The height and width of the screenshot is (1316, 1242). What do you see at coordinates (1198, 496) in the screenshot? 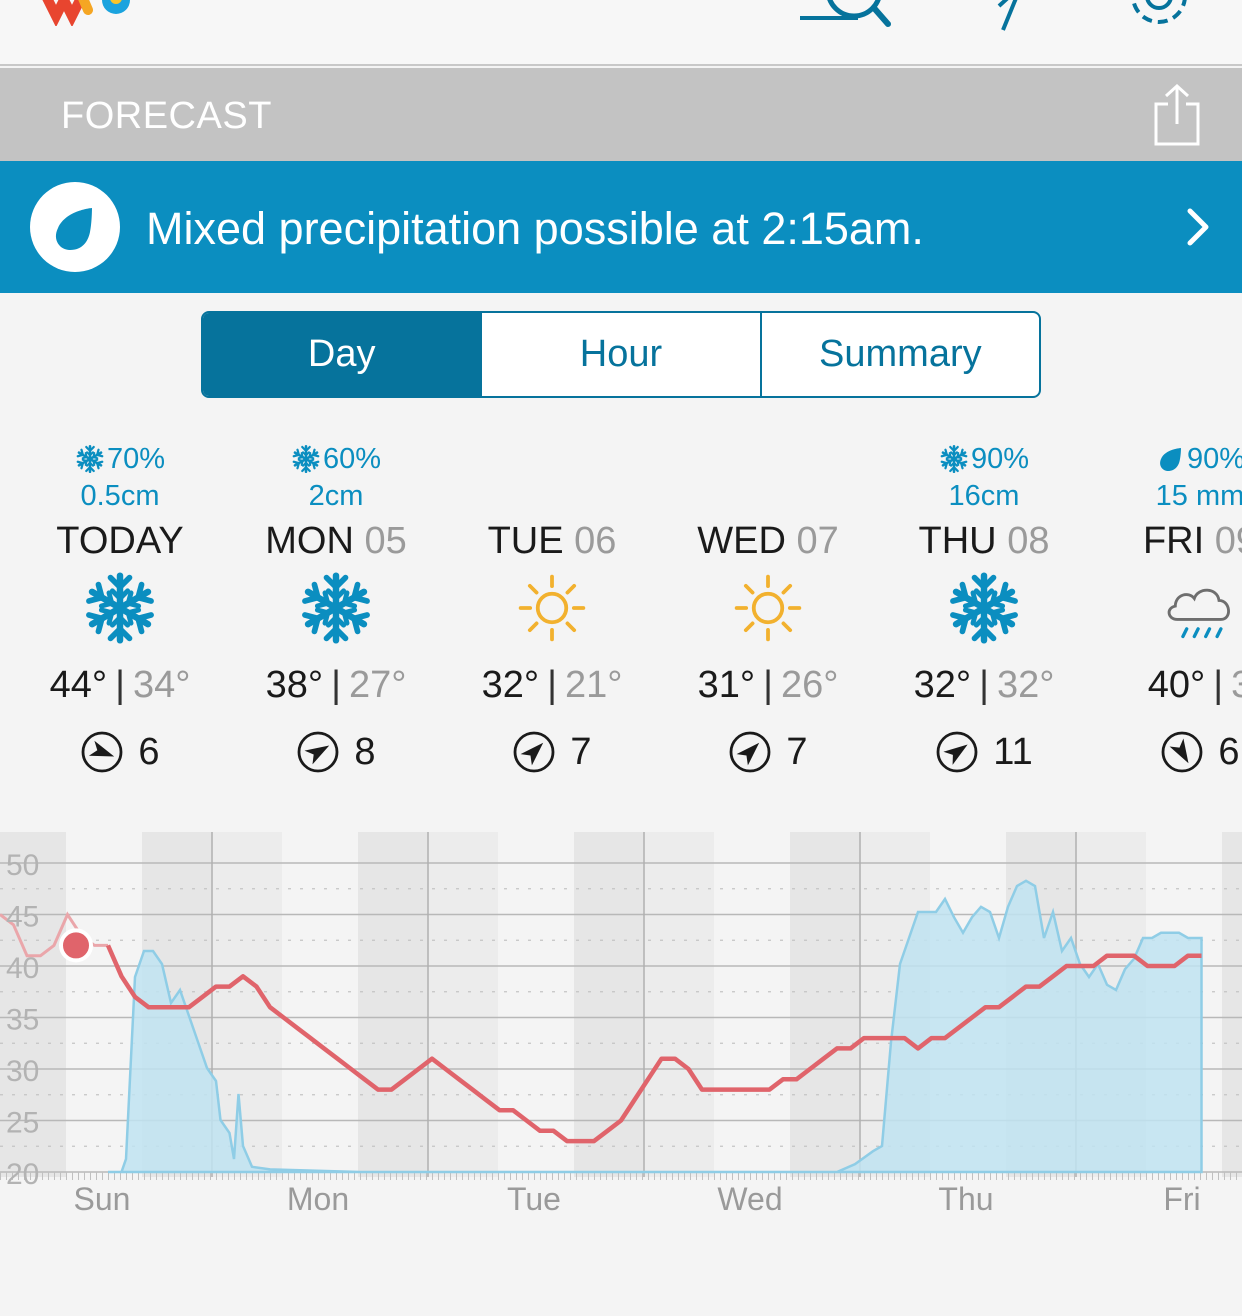
I see `precip-amount: 15 mm` at bounding box center [1198, 496].